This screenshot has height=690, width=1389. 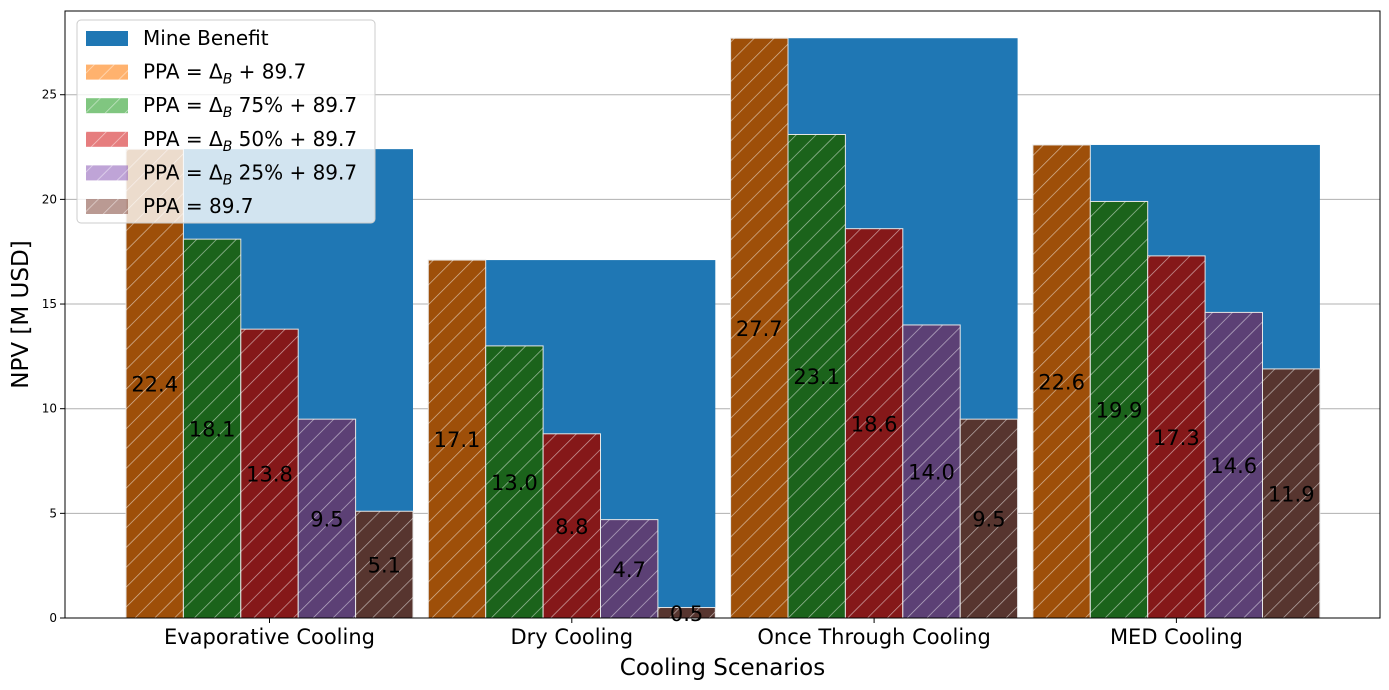 I want to click on data-label: 13.0, so click(x=514, y=483).